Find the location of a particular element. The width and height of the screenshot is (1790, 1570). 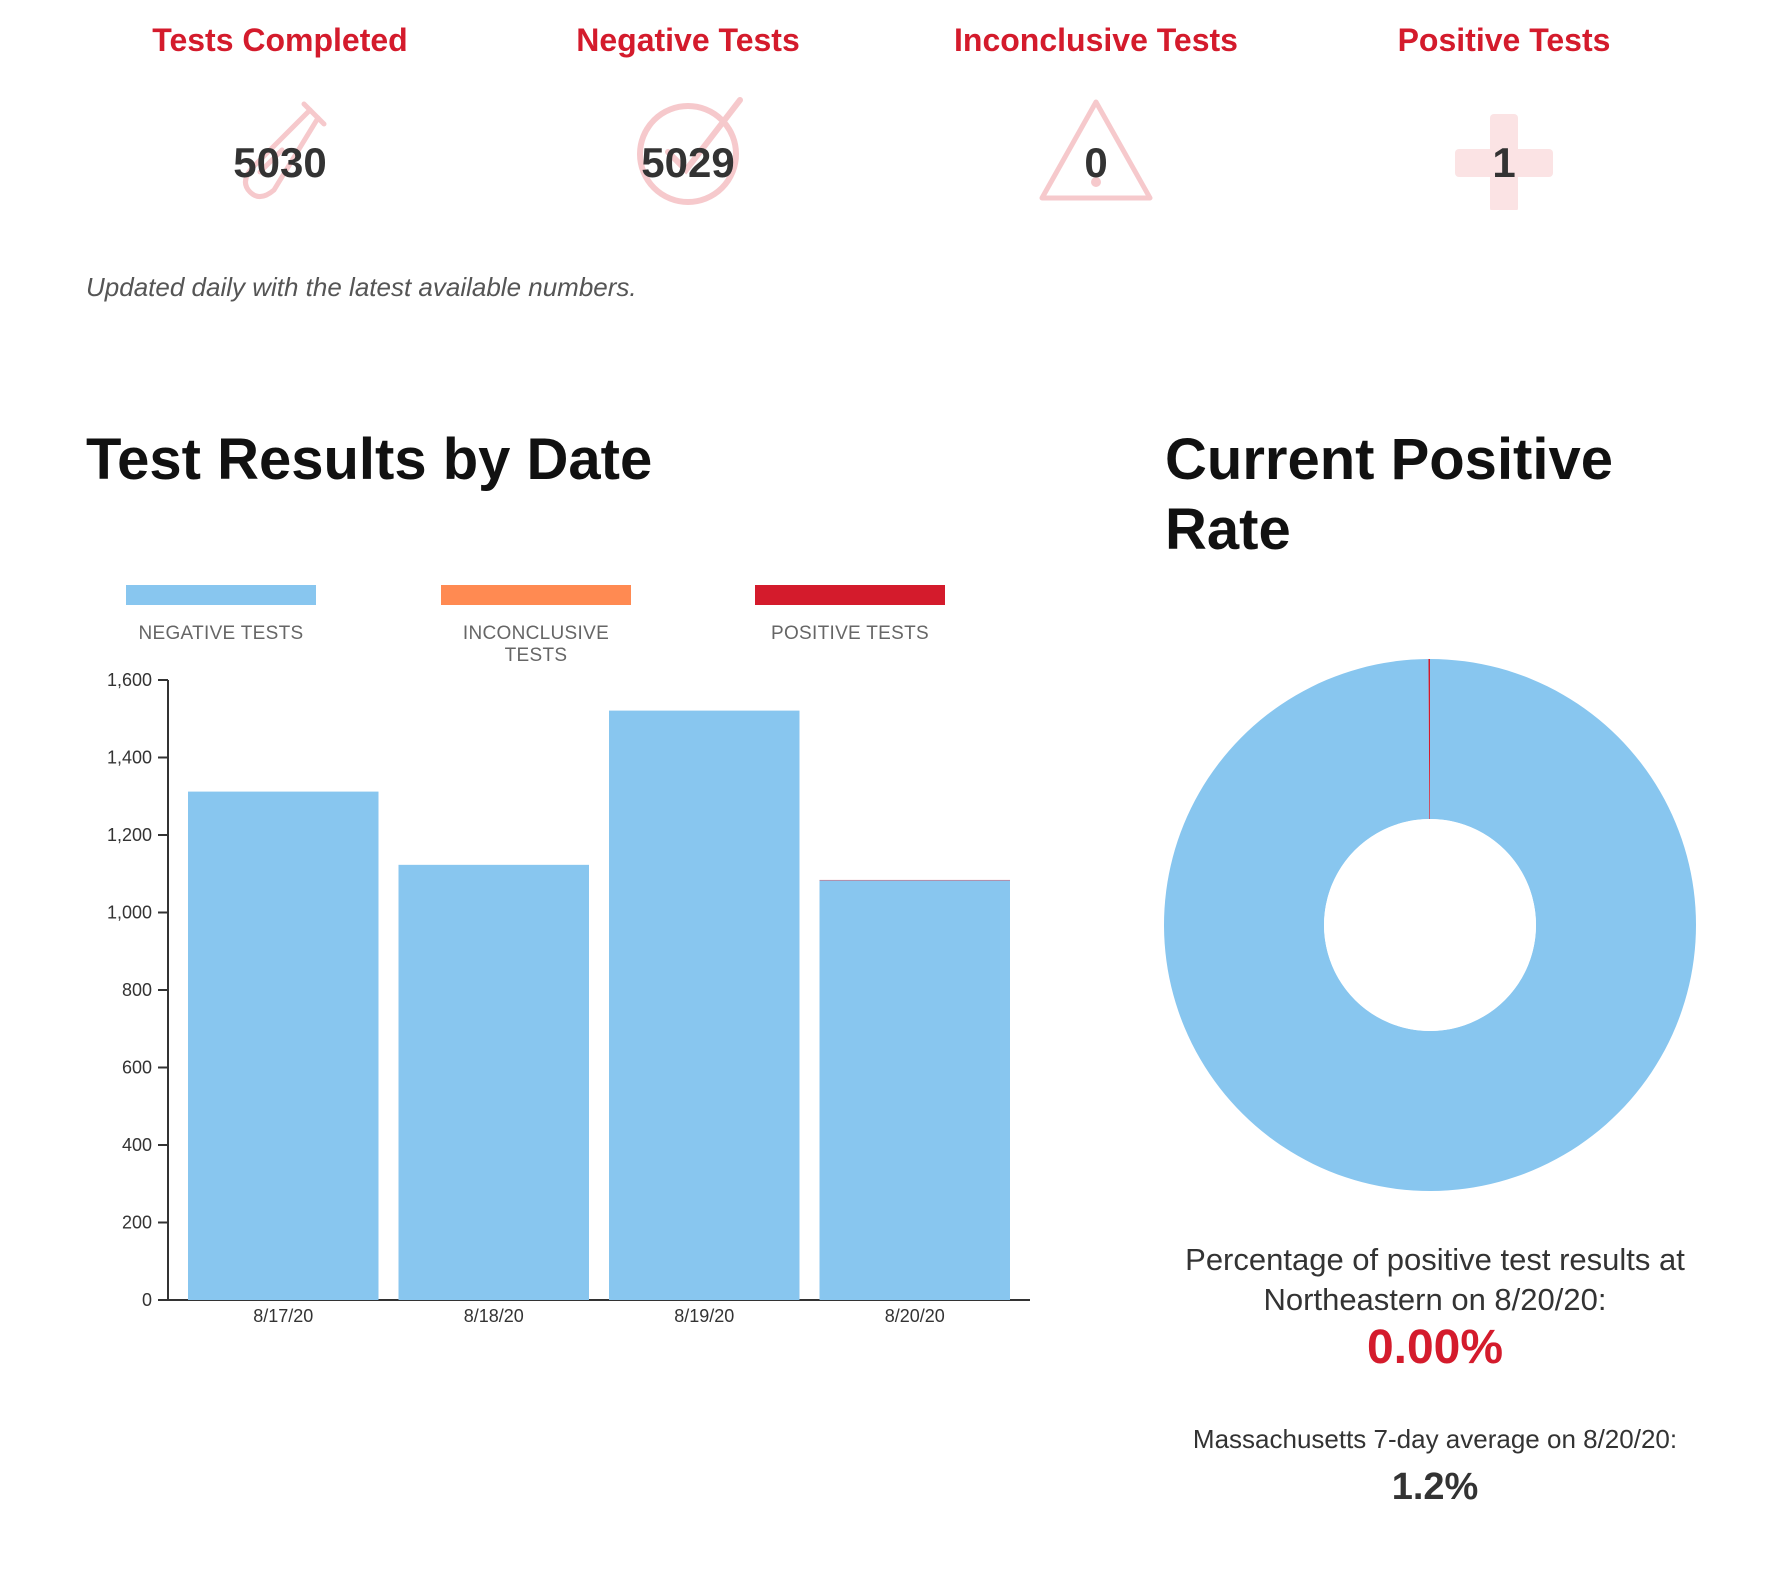

y-tick-label: 1,000 is located at coordinates (129, 913).